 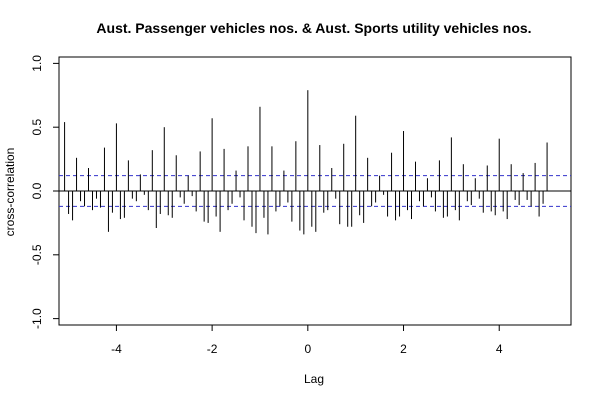 I want to click on x-tick-label: 0, so click(x=307, y=349).